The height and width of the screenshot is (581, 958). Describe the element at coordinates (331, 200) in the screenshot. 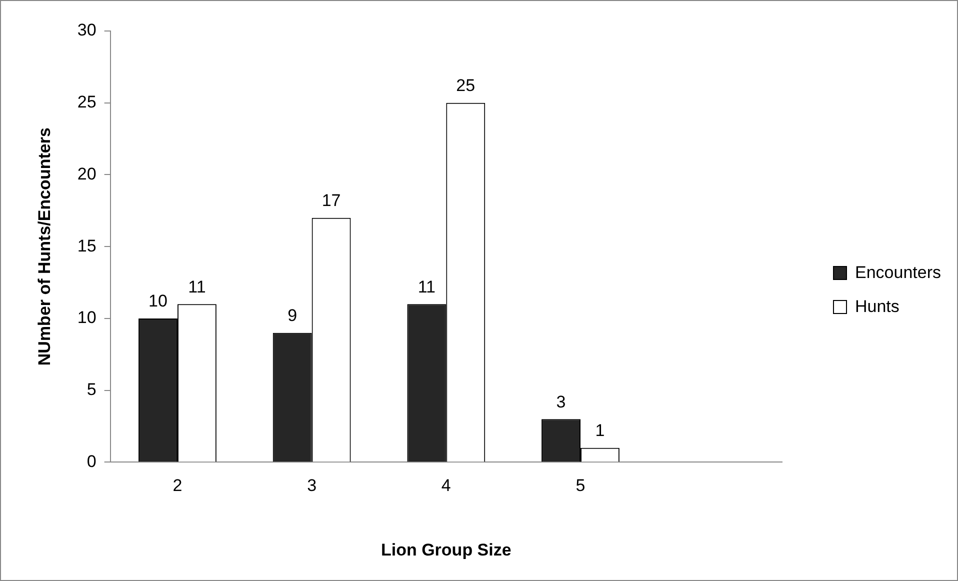

I see `data-label: 17` at that location.